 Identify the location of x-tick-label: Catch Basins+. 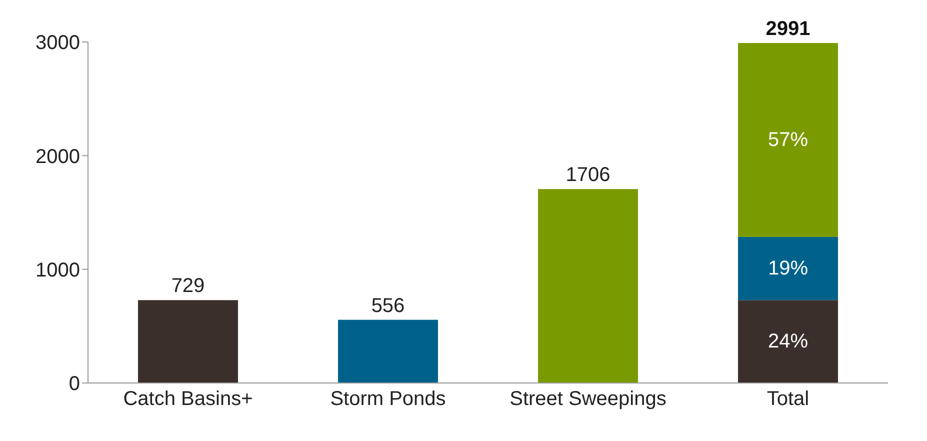
(188, 399).